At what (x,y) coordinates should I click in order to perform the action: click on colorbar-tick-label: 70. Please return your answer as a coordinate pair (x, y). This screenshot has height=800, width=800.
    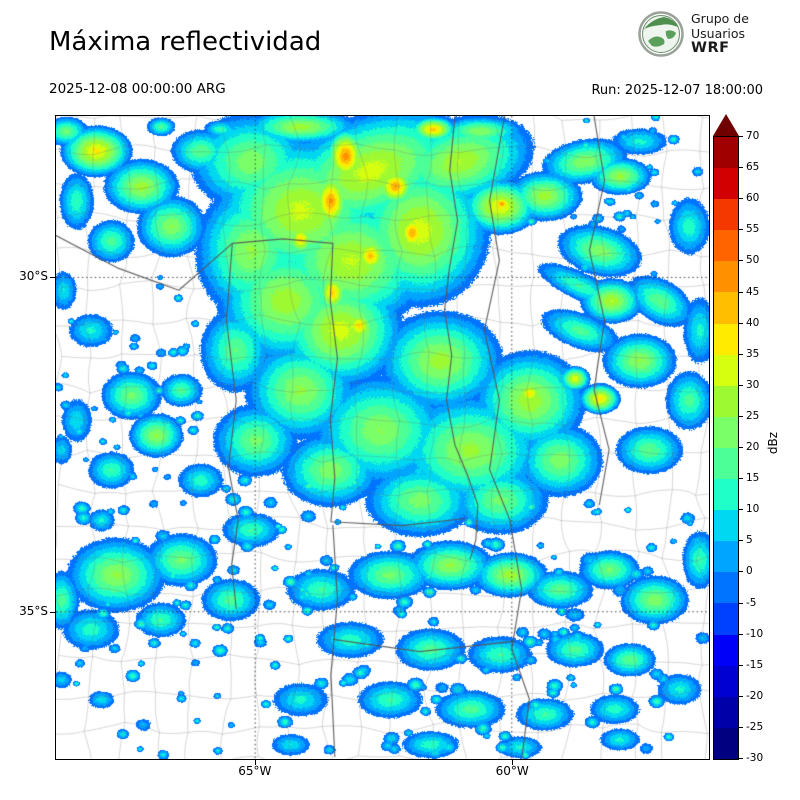
    Looking at the image, I should click on (753, 136).